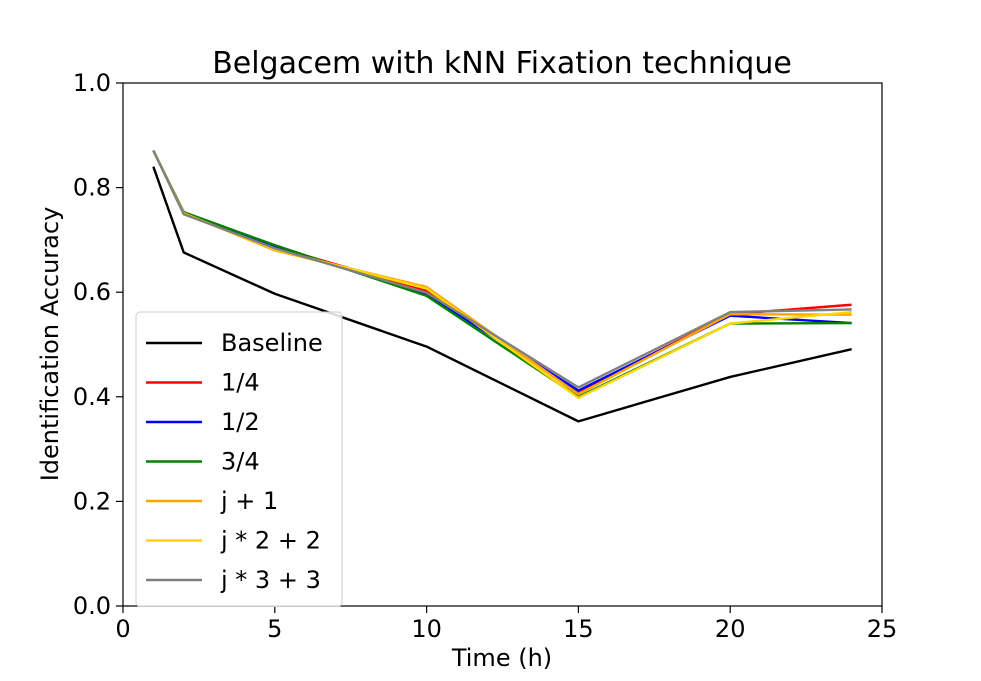  Describe the element at coordinates (502, 63) in the screenshot. I see `chart-title: Belgacem with kNN Fixation technique` at that location.